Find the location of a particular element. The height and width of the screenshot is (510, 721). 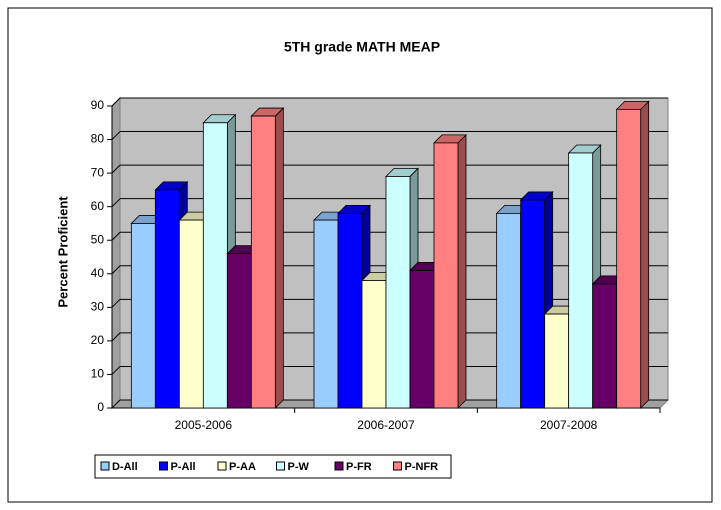

side-wall is located at coordinates (116, 253).